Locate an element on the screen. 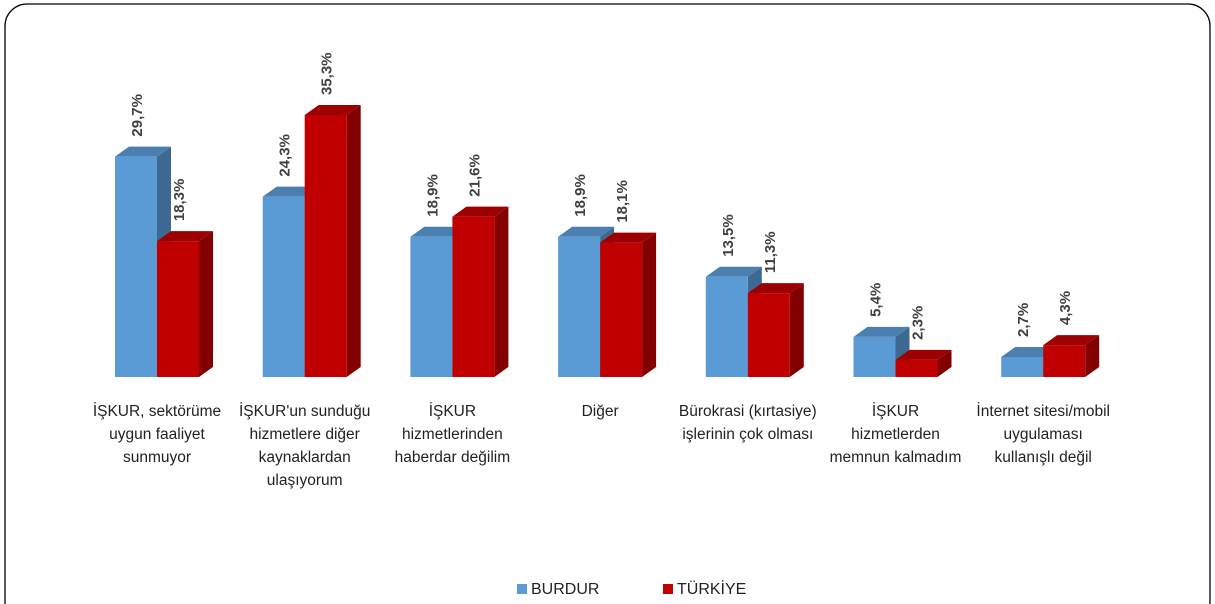 The width and height of the screenshot is (1215, 604). value-label: 4,3% is located at coordinates (1065, 308).